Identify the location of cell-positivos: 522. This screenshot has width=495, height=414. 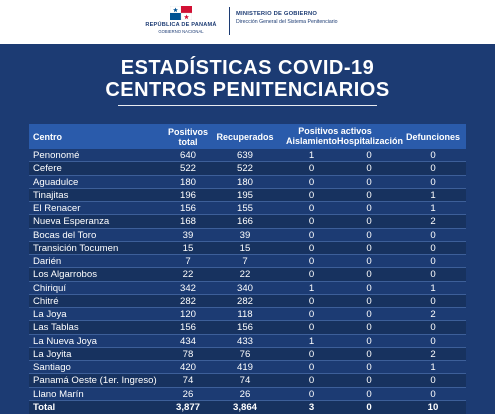
(187, 169).